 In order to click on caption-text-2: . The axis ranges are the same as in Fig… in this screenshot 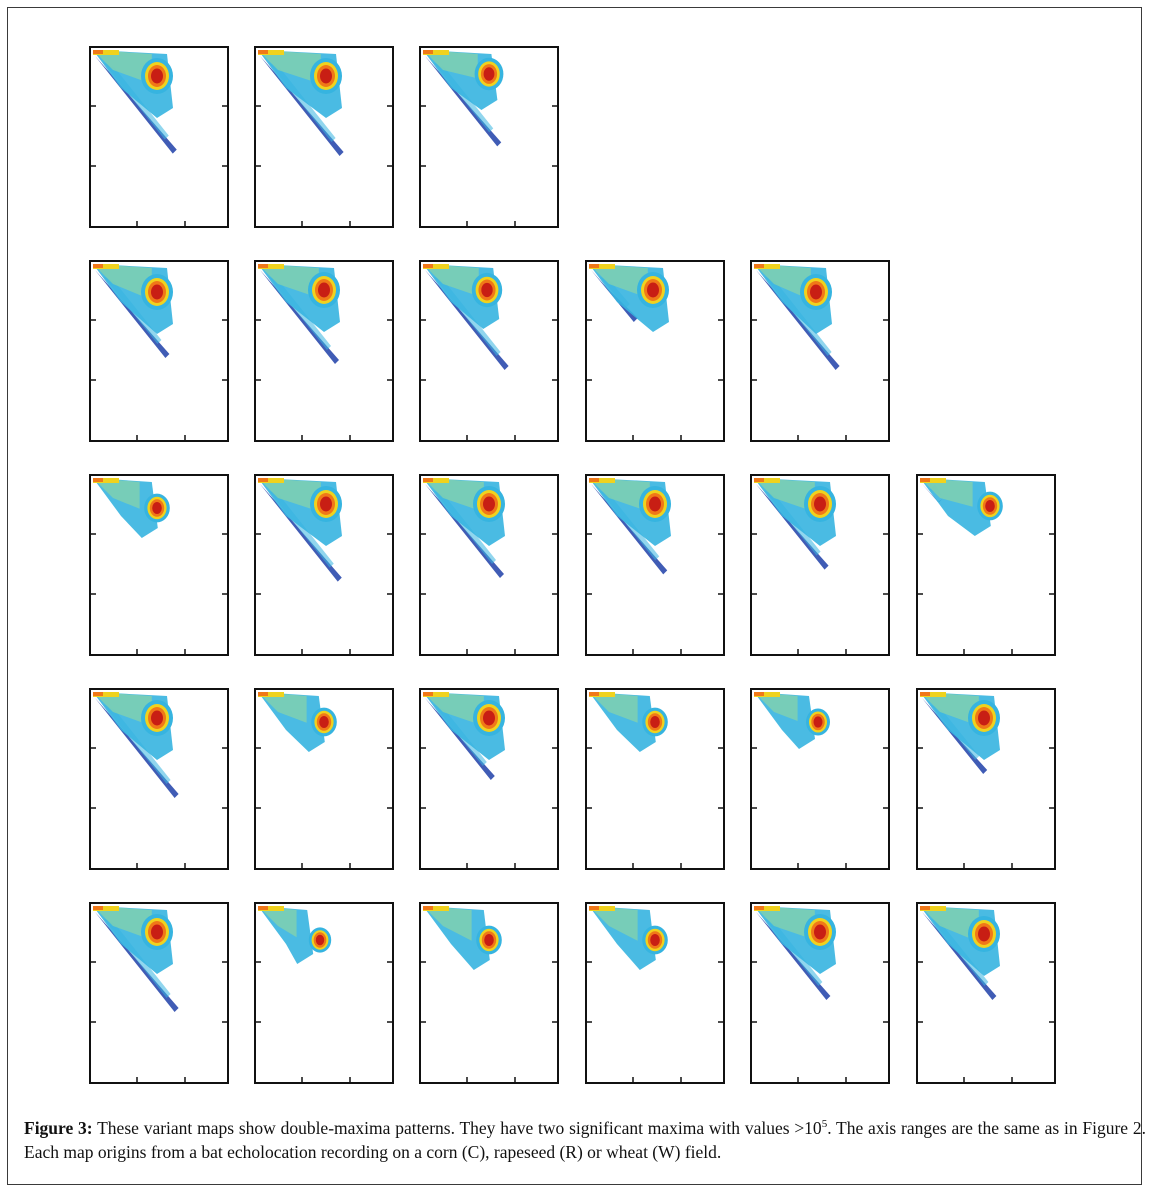, I will do `click(585, 1140)`.